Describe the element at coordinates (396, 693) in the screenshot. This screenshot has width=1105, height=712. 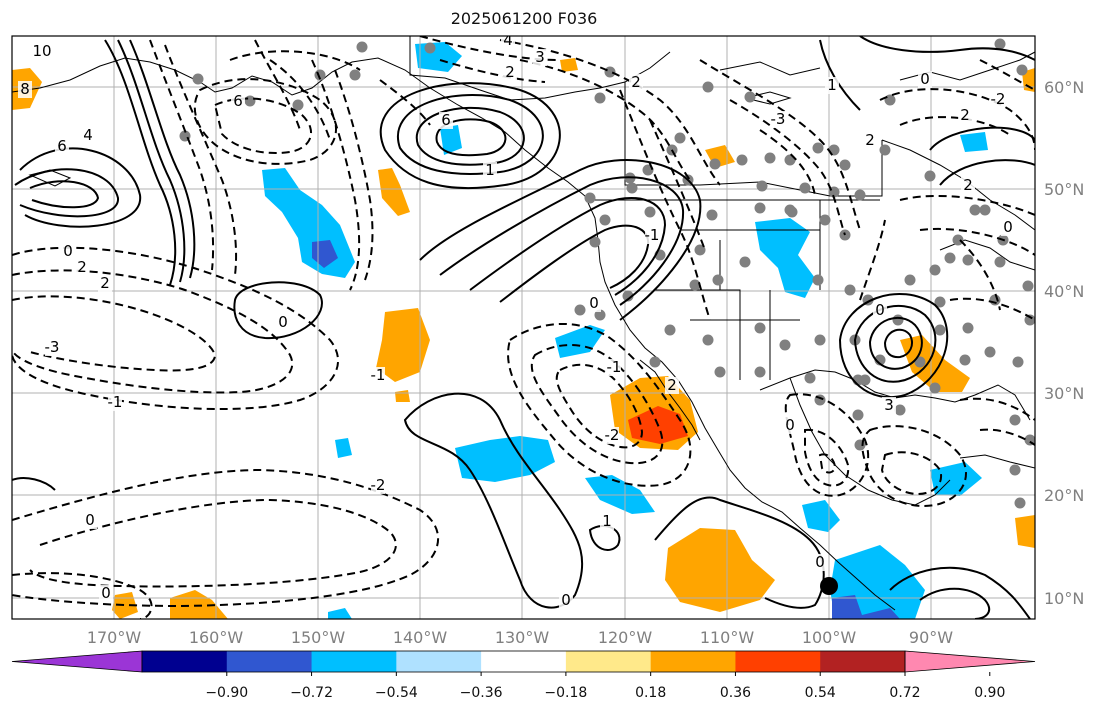
I see `colorbar-tick-label: −0.54` at that location.